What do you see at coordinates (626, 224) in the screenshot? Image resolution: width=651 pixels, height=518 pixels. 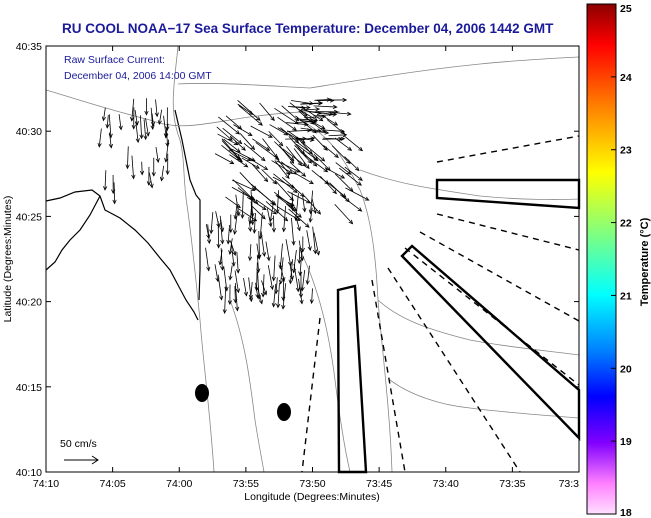 I see `colorbar-tick-label: 22` at bounding box center [626, 224].